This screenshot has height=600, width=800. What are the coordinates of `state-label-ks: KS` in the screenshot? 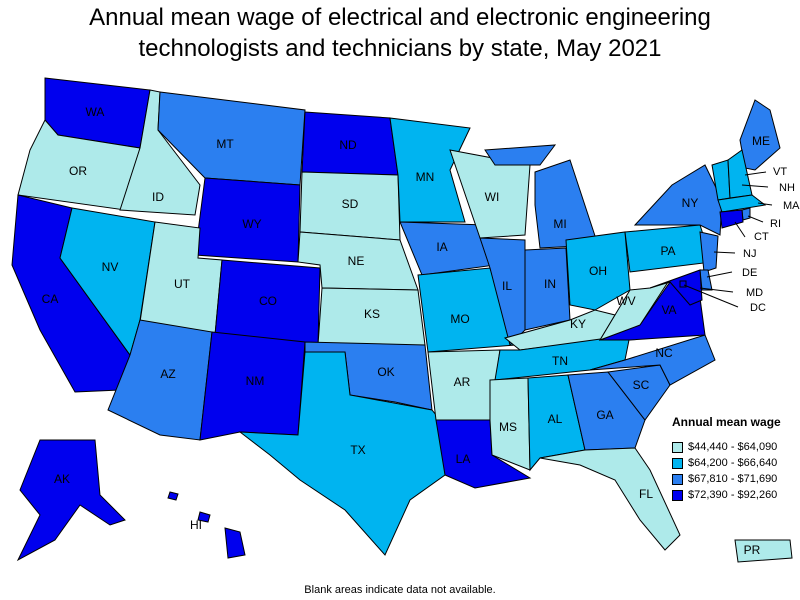 It's located at (372, 314).